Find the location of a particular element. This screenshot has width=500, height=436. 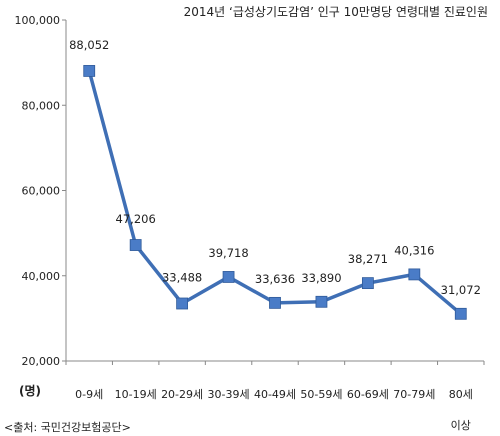

data-label: 40,316 is located at coordinates (414, 250).